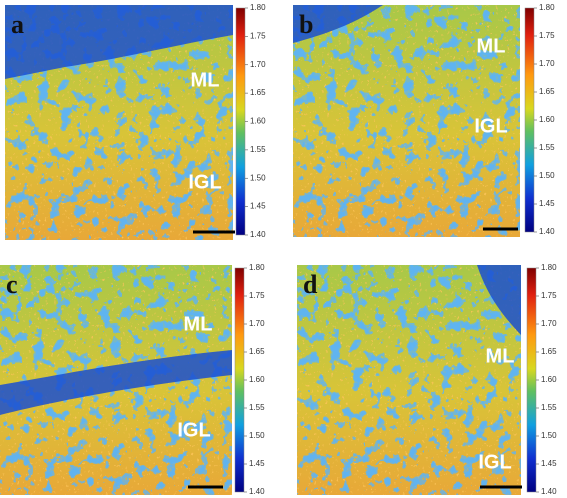 The height and width of the screenshot is (498, 567). Describe the element at coordinates (17, 24) in the screenshot. I see `panel-letter: a` at that location.